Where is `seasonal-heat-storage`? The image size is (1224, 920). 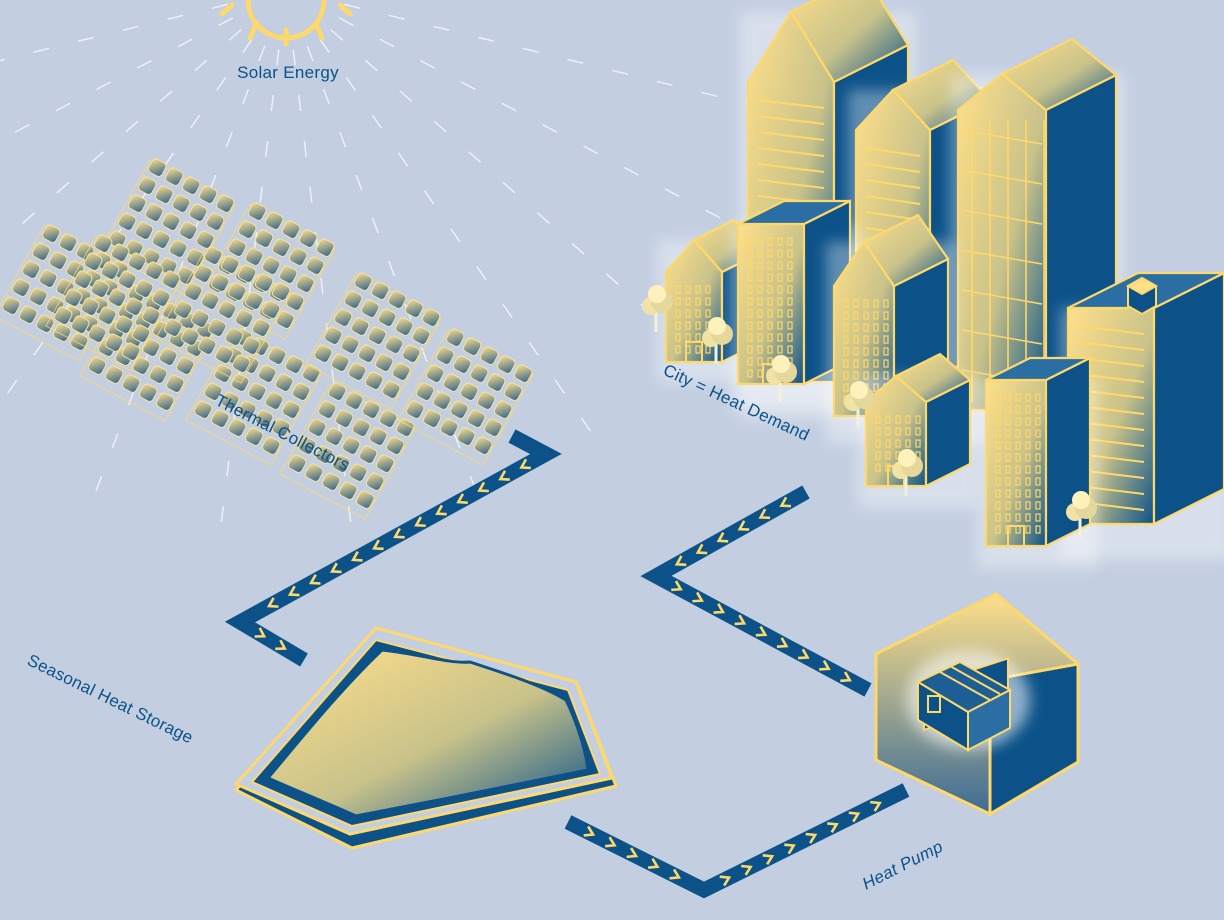 seasonal-heat-storage is located at coordinates (426, 738).